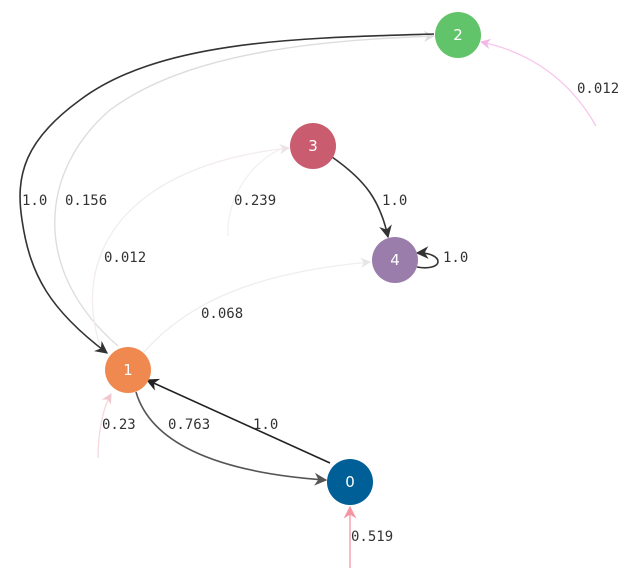 The image size is (636, 570). I want to click on edge-1-3-label: 0.012, so click(125, 258).